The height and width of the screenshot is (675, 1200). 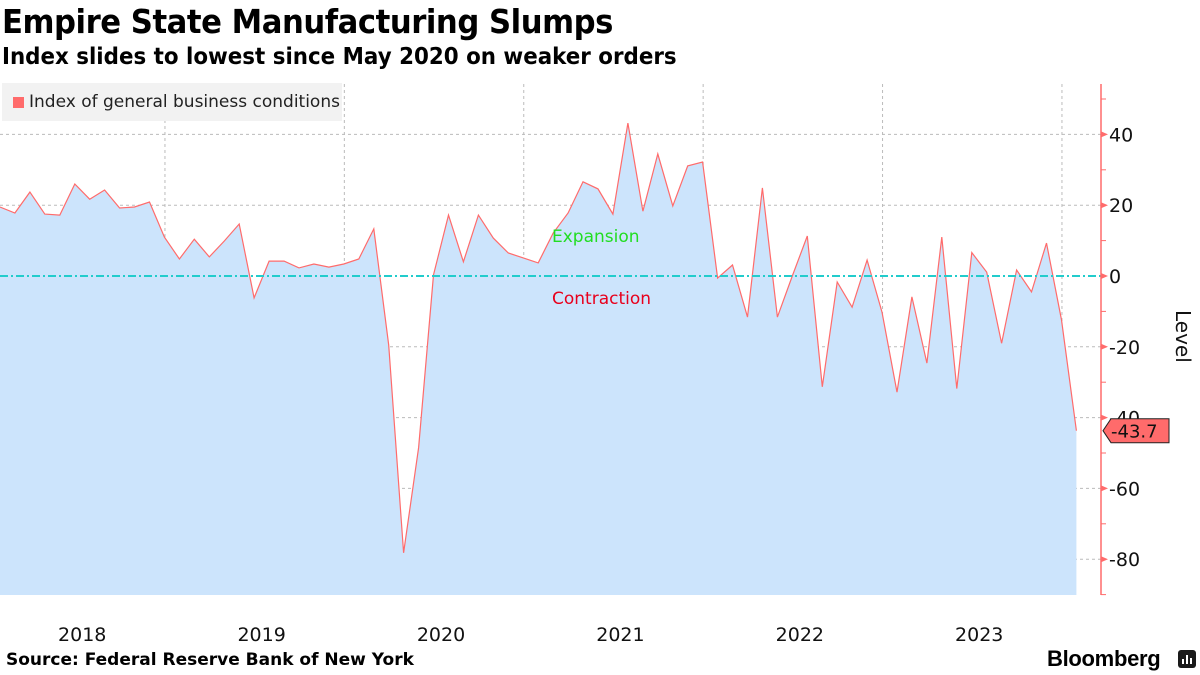 What do you see at coordinates (1187, 659) in the screenshot?
I see `bloomberg-chart-icon` at bounding box center [1187, 659].